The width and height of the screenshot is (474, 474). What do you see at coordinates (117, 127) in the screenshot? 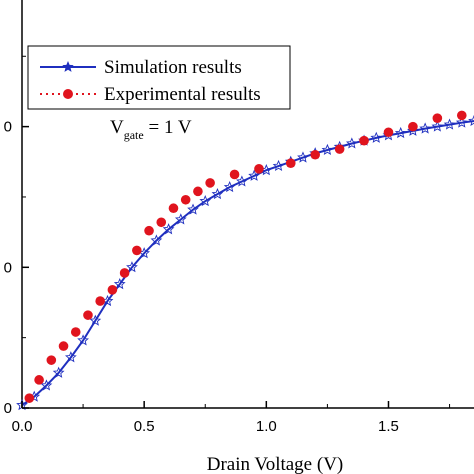
I see `annotation-v: V` at bounding box center [117, 127].